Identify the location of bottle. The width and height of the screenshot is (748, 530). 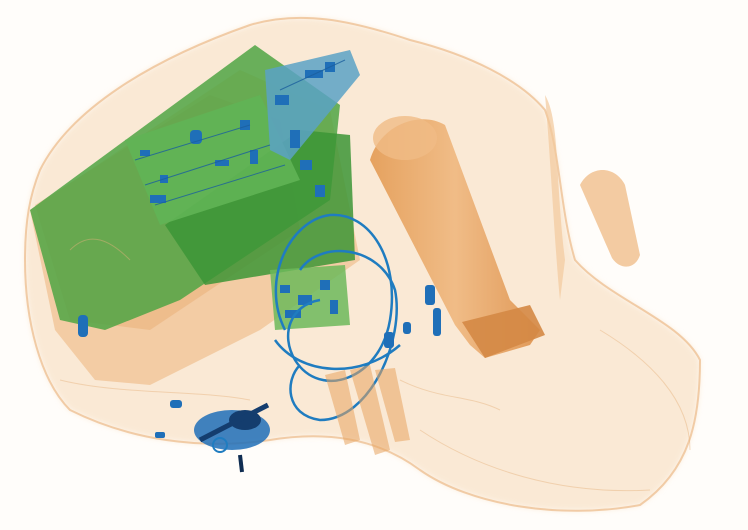
(457, 237).